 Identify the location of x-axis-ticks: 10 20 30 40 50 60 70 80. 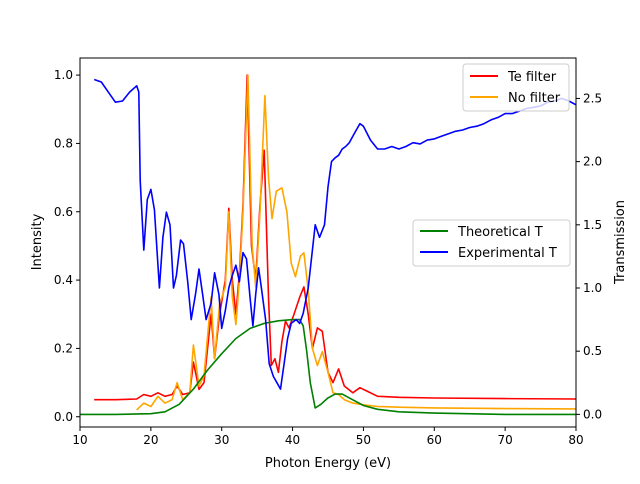
(328, 437).